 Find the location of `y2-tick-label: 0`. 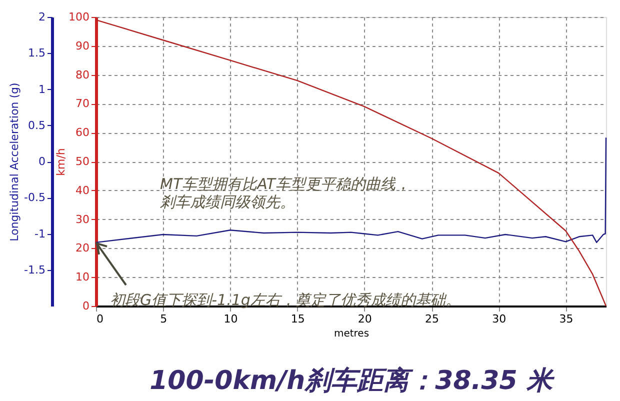

y2-tick-label: 0 is located at coordinates (86, 306).